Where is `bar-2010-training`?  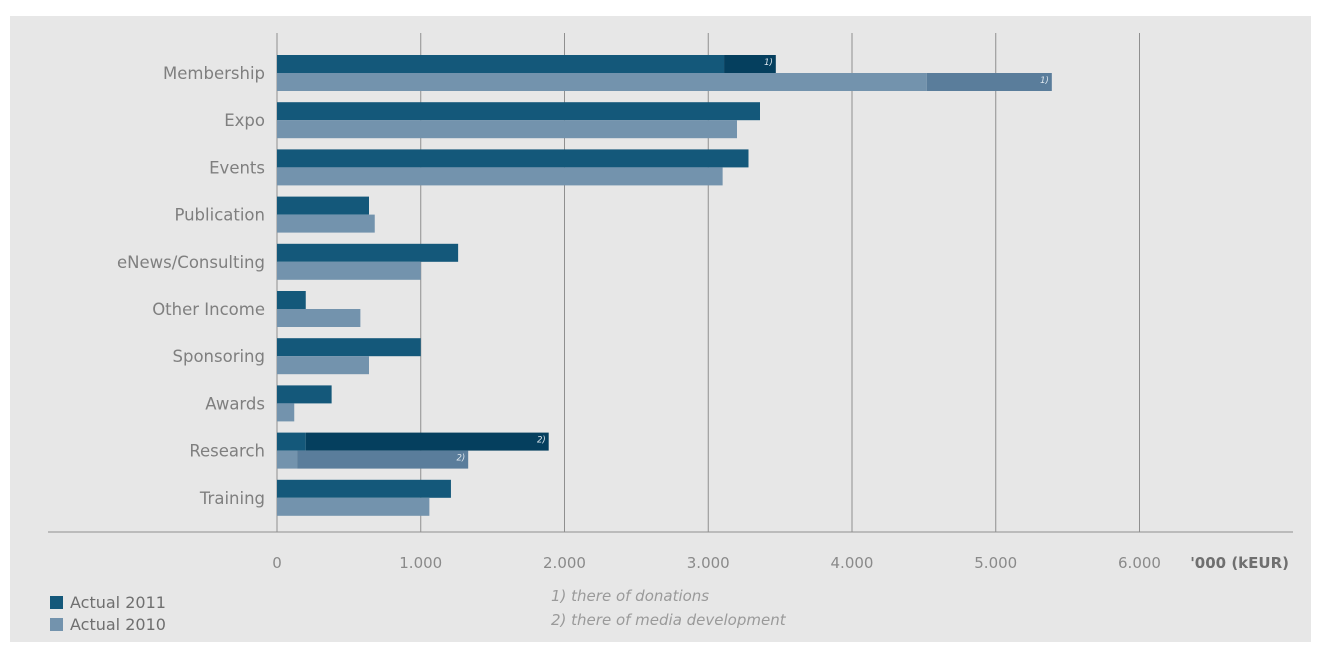 bar-2010-training is located at coordinates (353, 506).